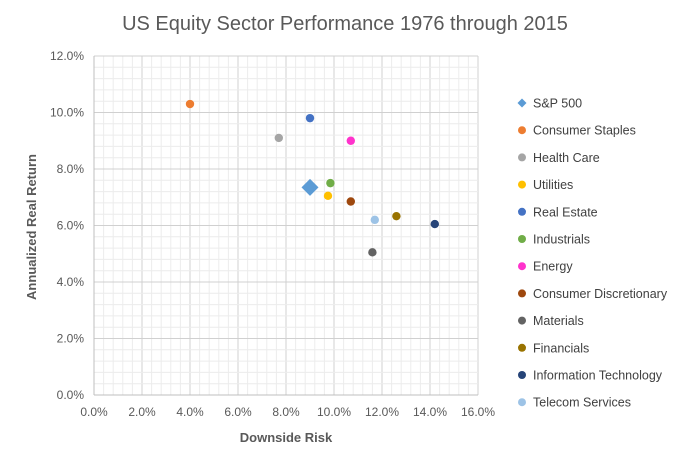 This screenshot has width=690, height=454. Describe the element at coordinates (71, 169) in the screenshot. I see `y-tick-label: 8.0%` at that location.